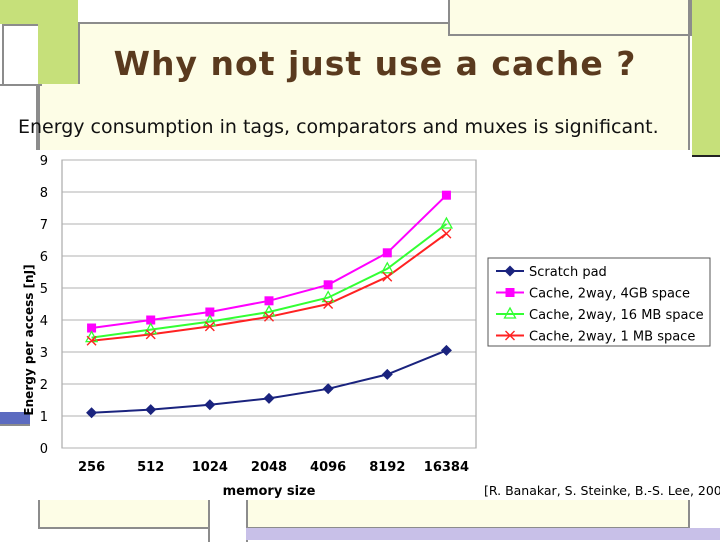 Image resolution: width=720 pixels, height=542 pixels. What do you see at coordinates (609, 294) in the screenshot?
I see `legend-label-cache-2way-4gb-space: Cache, 2way, 4GB space` at bounding box center [609, 294].